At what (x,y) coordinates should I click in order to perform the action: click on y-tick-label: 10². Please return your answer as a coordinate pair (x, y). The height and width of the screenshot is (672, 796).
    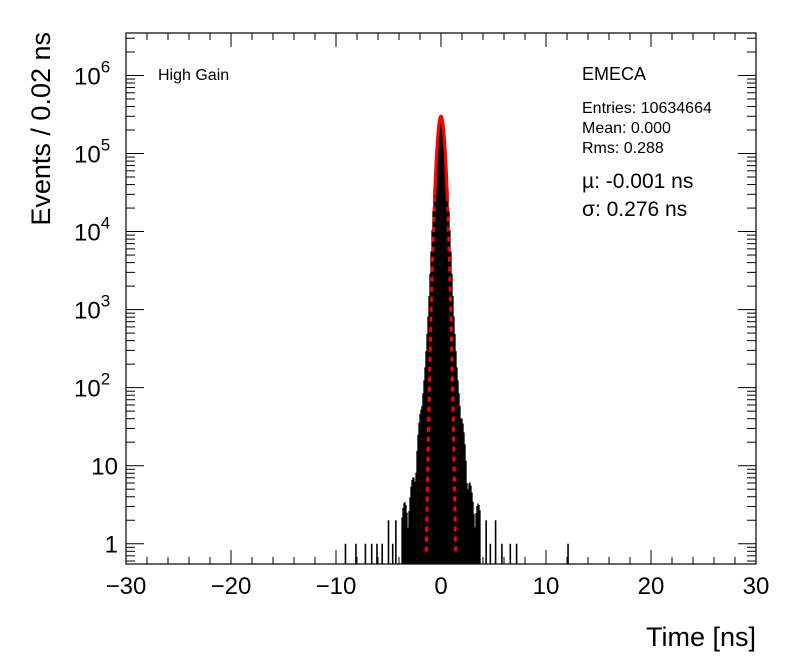
    Looking at the image, I should click on (92, 386).